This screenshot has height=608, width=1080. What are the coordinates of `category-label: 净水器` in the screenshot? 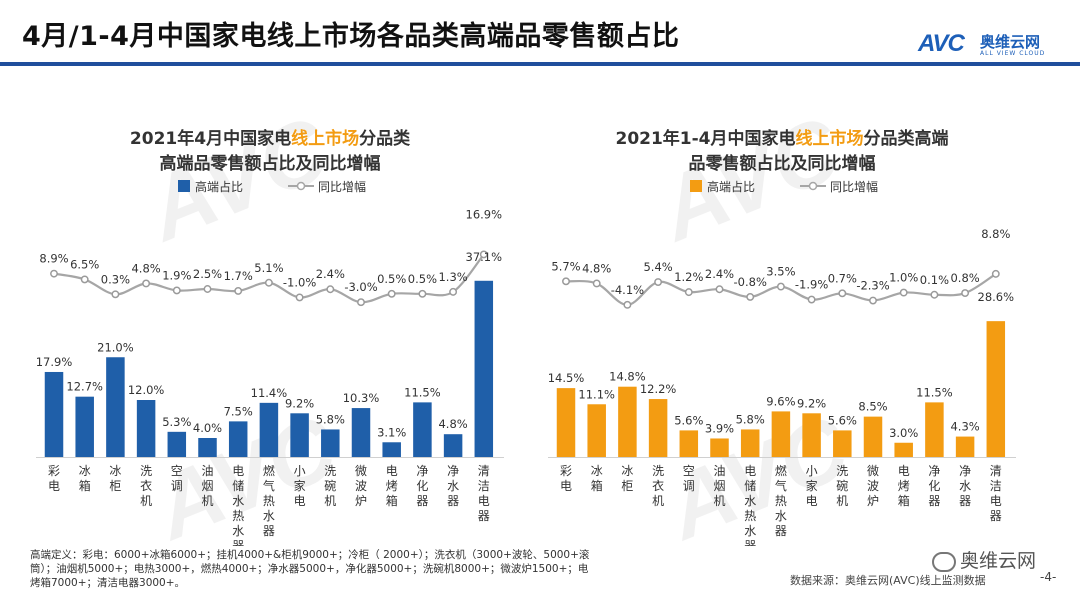 It's located at (453, 486).